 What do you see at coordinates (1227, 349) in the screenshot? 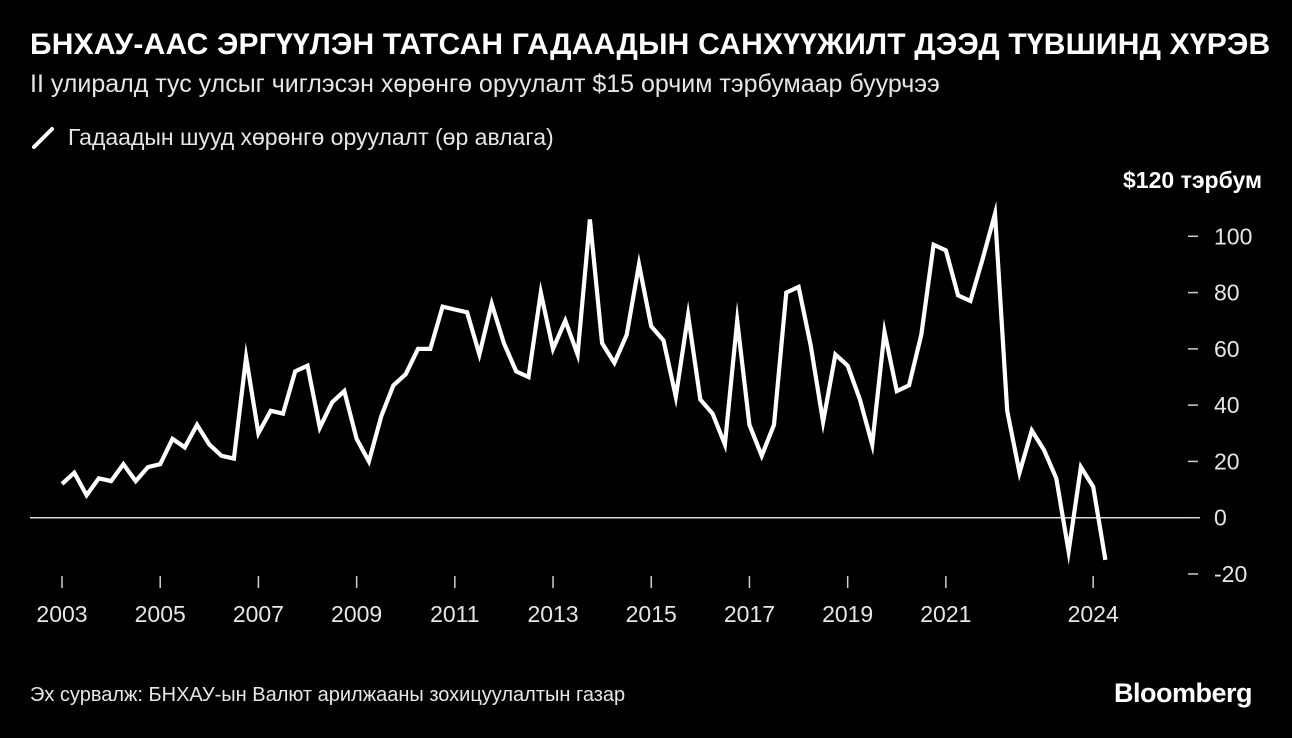
I see `y-tick-label: 60` at bounding box center [1227, 349].